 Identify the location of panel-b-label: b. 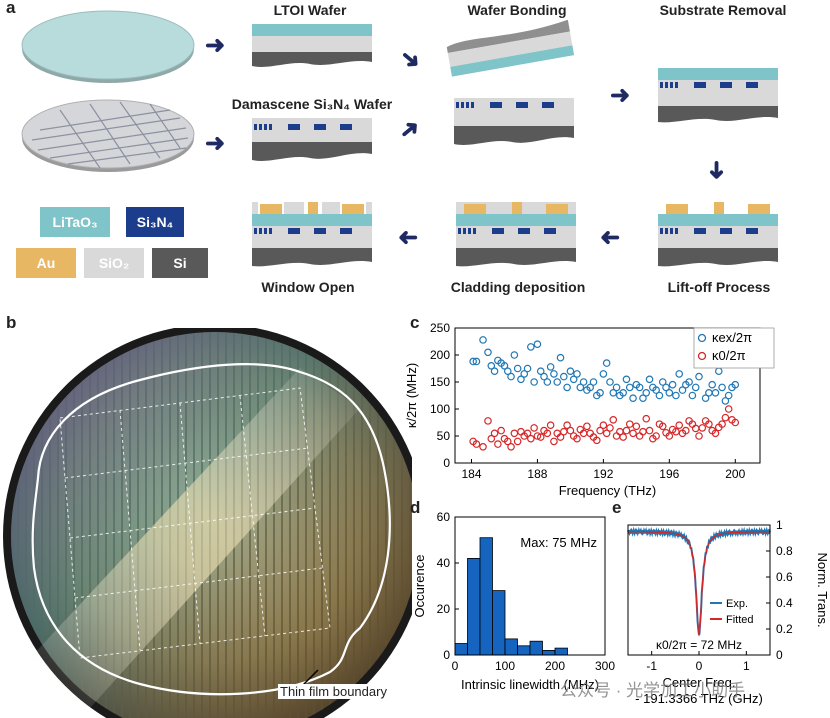
(11, 322).